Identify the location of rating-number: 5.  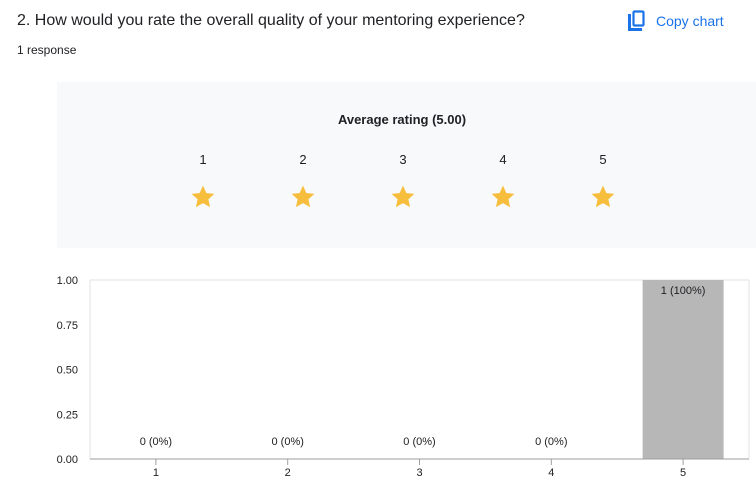
(603, 159).